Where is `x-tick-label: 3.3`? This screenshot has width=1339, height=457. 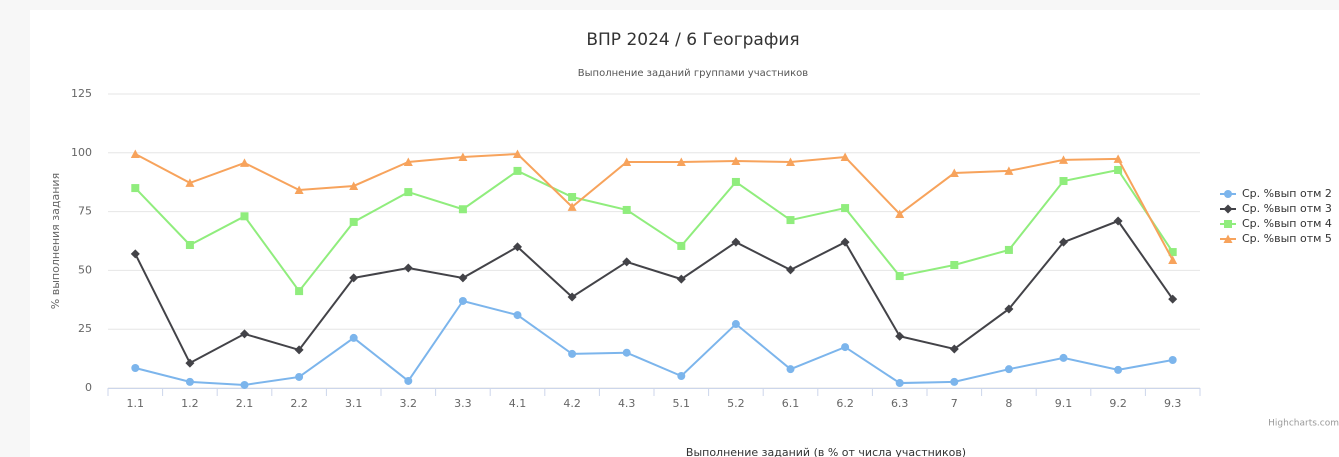
x-tick-label: 3.3 is located at coordinates (463, 403).